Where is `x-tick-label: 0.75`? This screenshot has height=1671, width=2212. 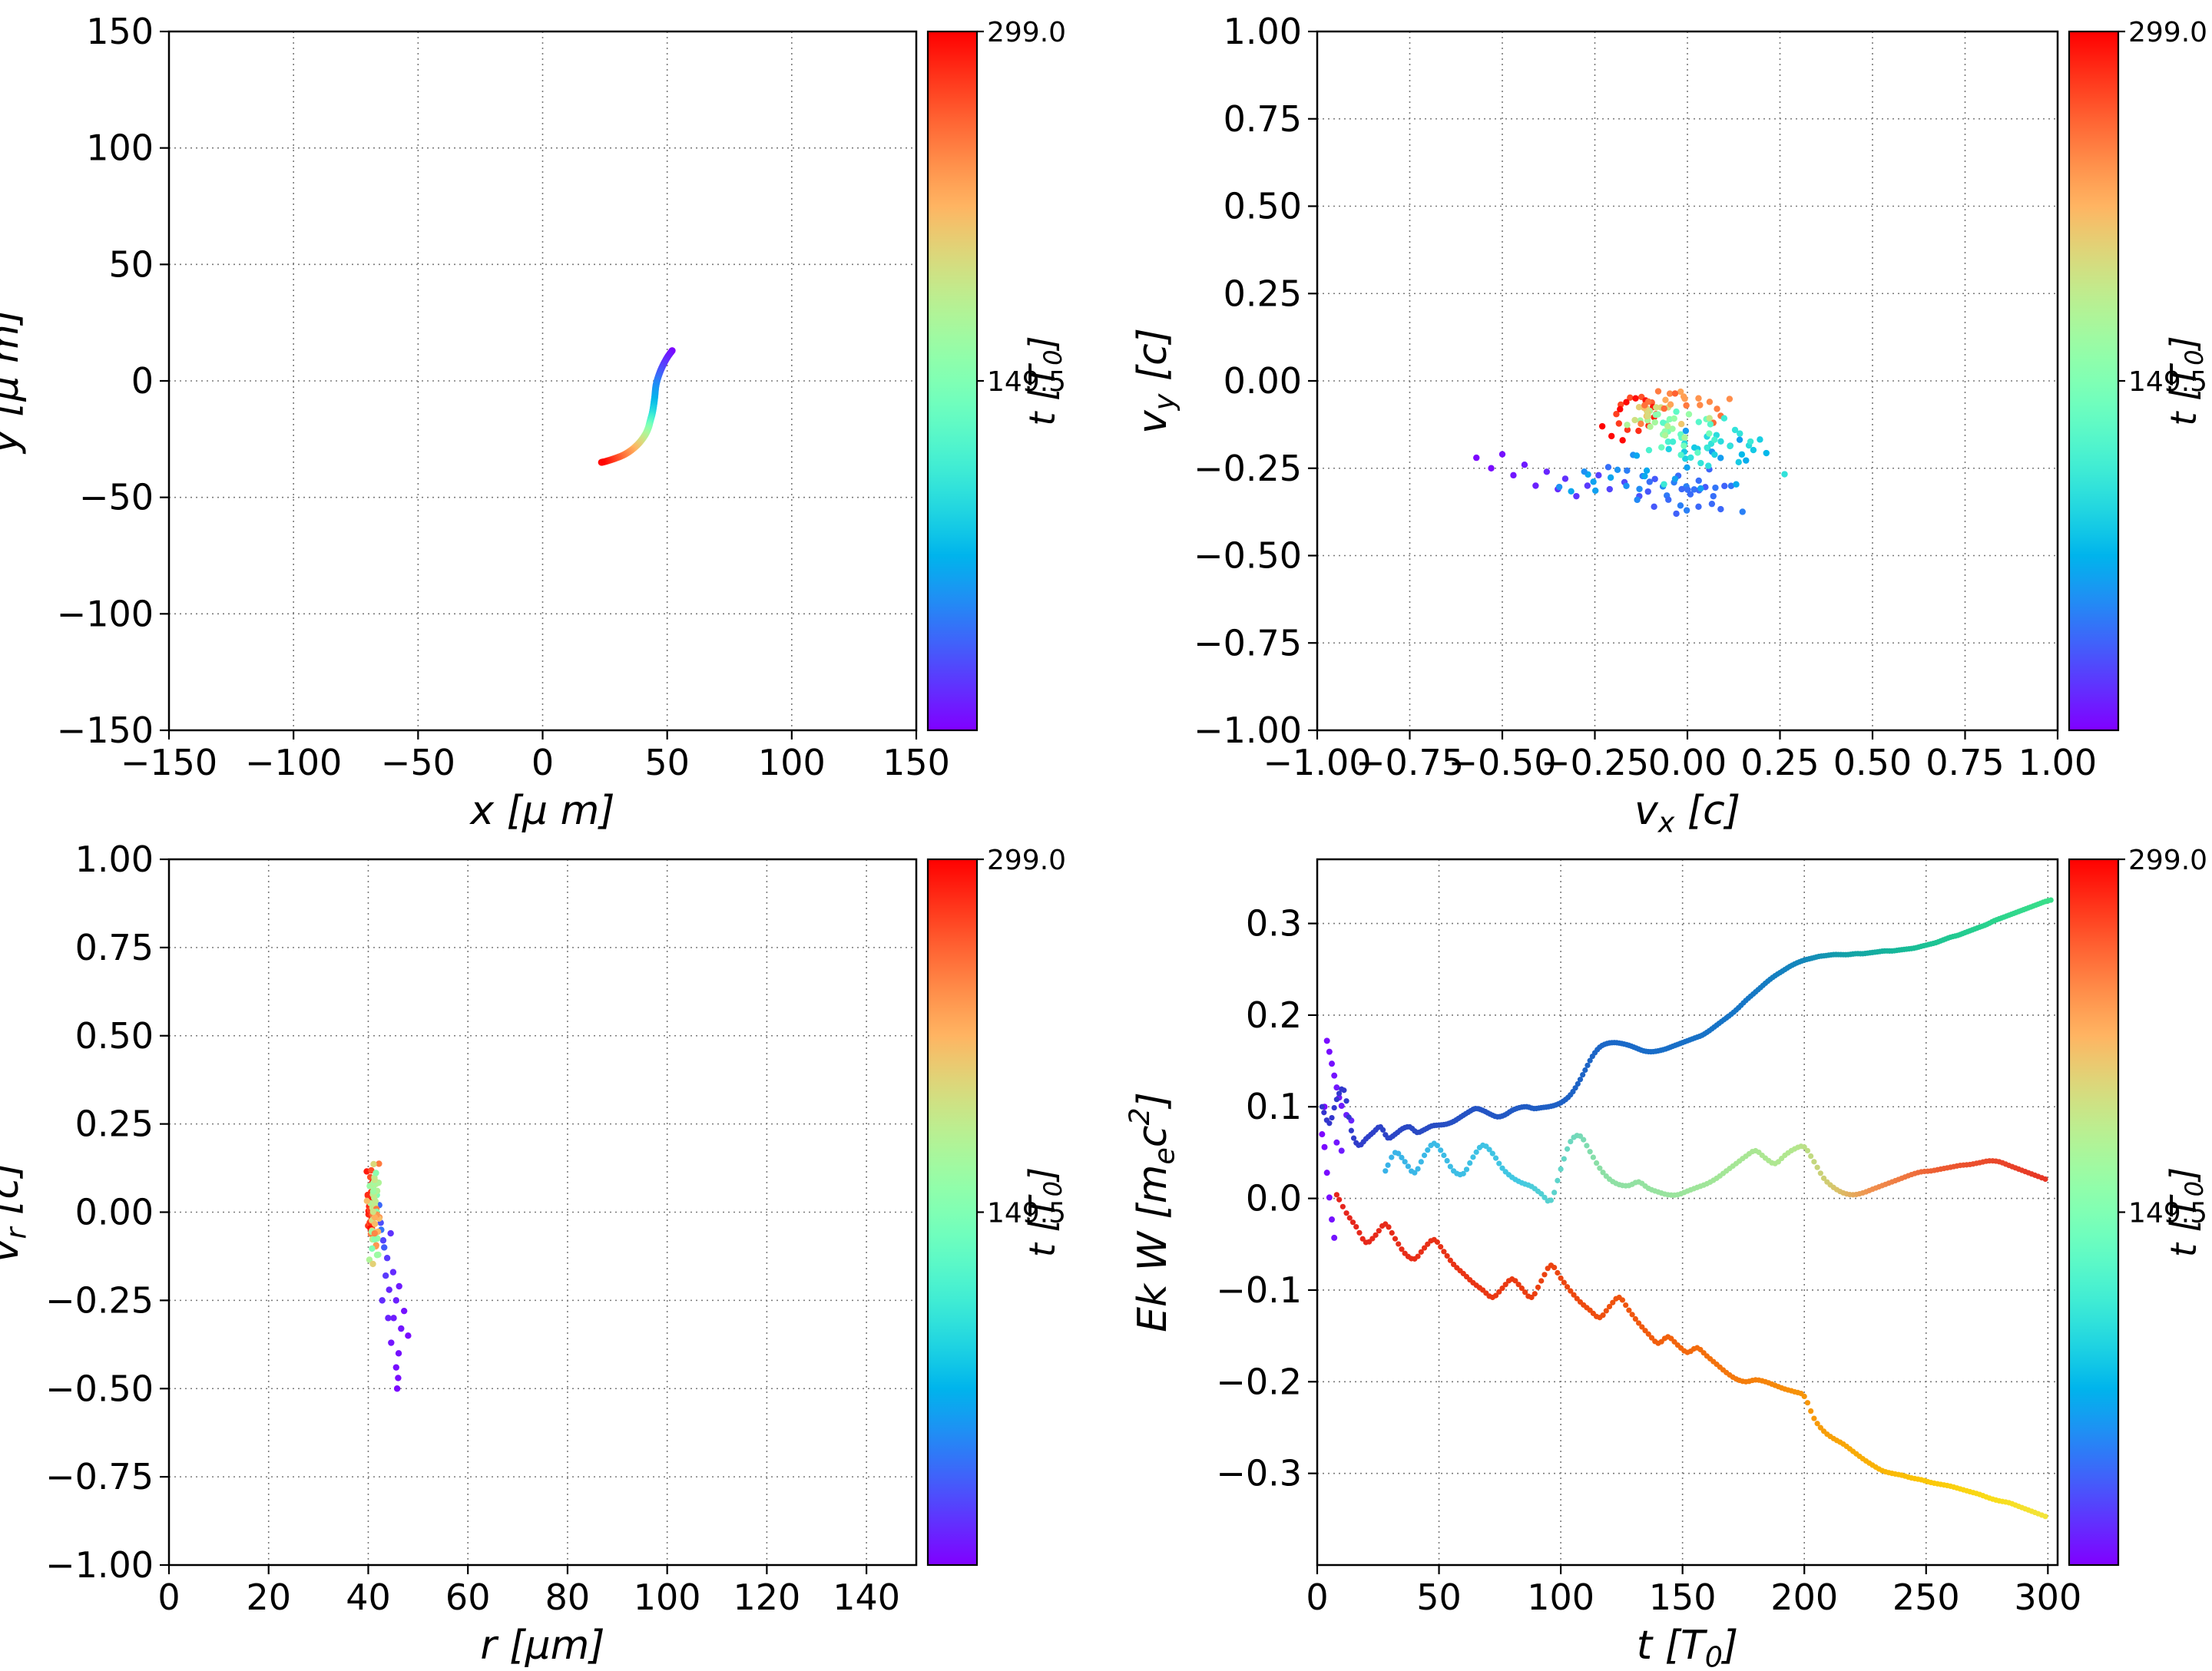 x-tick-label: 0.75 is located at coordinates (1965, 762).